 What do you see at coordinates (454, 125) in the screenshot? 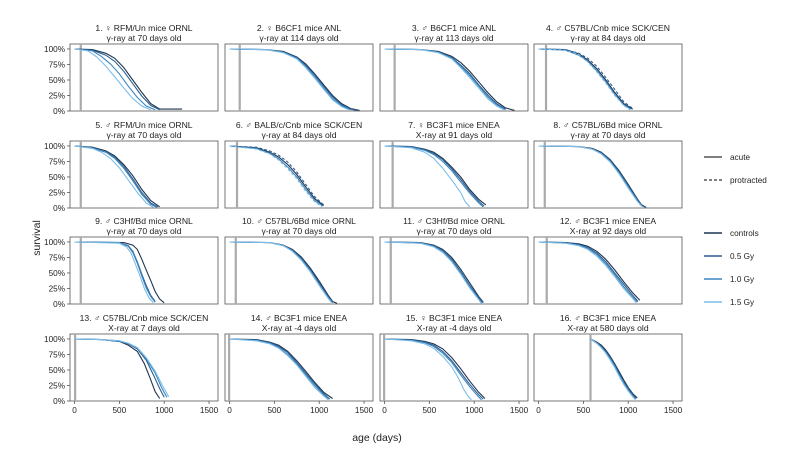
I see `panel-title: 7. ♀ BC3F1 mice ENEA` at bounding box center [454, 125].